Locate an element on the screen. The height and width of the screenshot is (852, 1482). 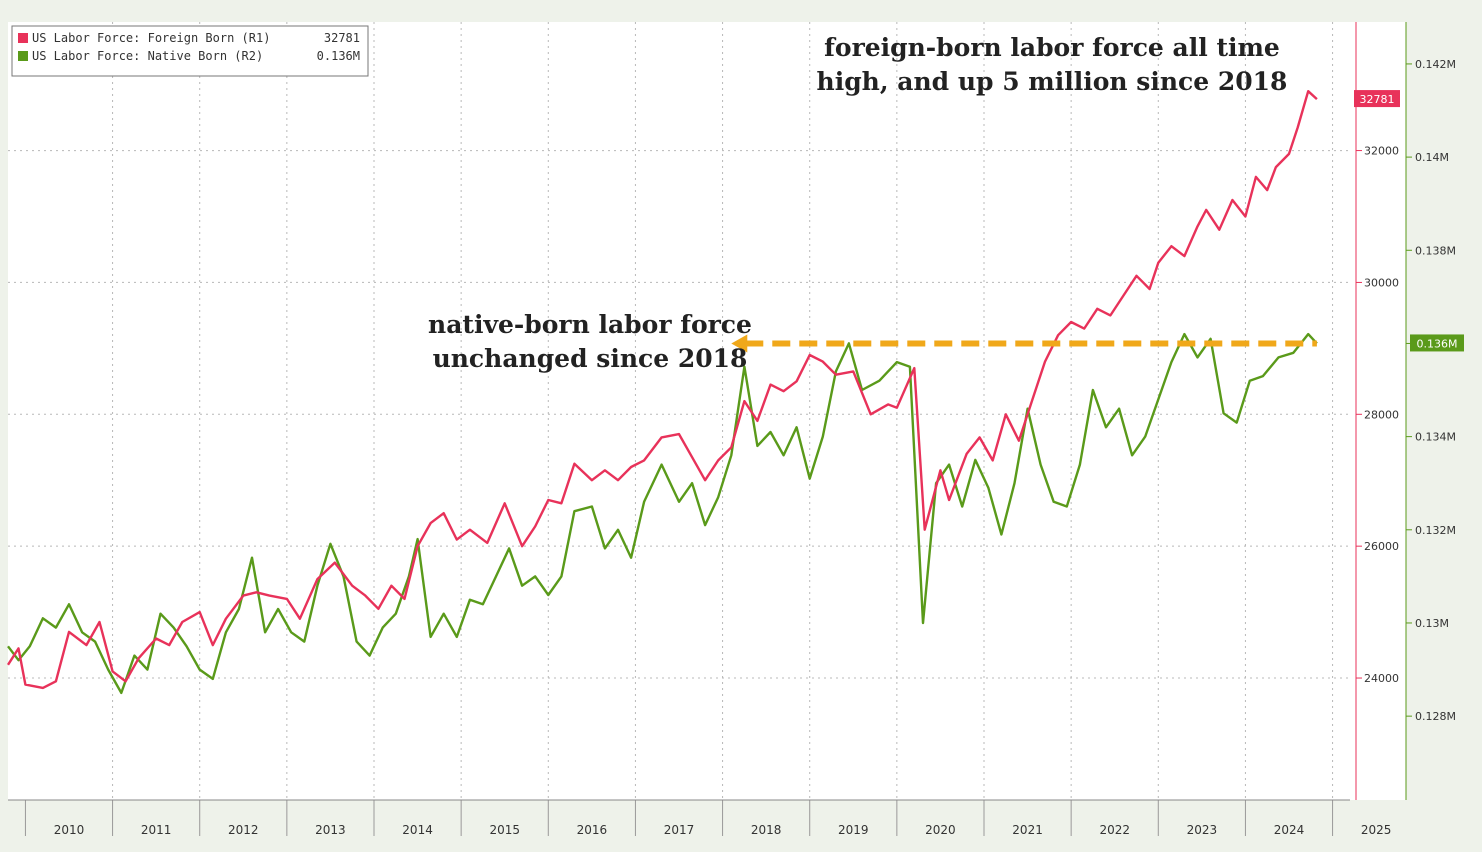
r1-tick-label: 28000 is located at coordinates (1381, 414).